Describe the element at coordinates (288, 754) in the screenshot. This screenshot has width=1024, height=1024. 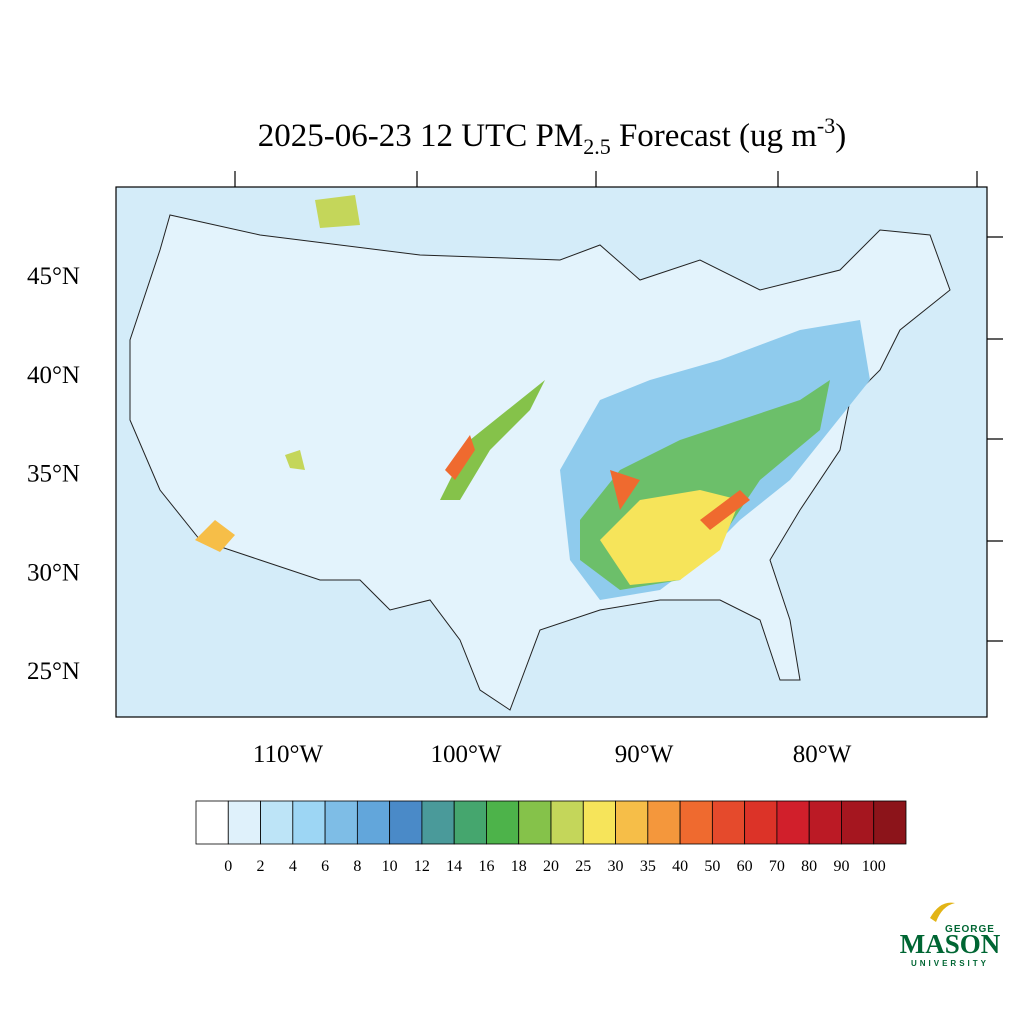
I see `lon-label: 110°W` at that location.